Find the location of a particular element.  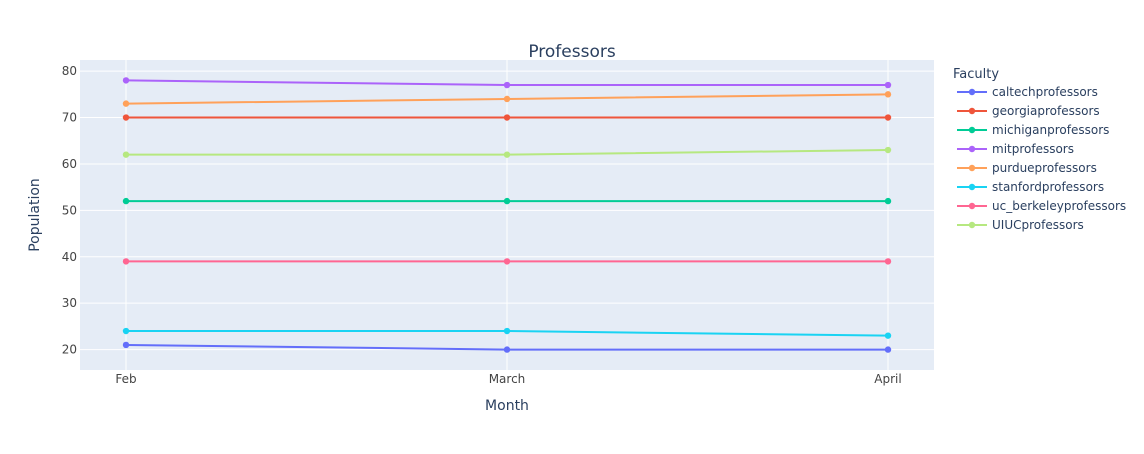

x-tick-label: April is located at coordinates (887, 379).